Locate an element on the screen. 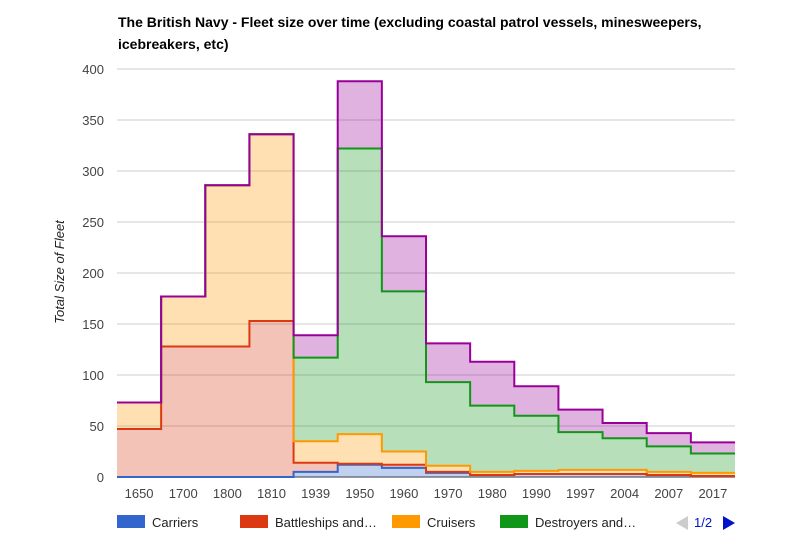  x-tick-label: 1800 is located at coordinates (227, 493).